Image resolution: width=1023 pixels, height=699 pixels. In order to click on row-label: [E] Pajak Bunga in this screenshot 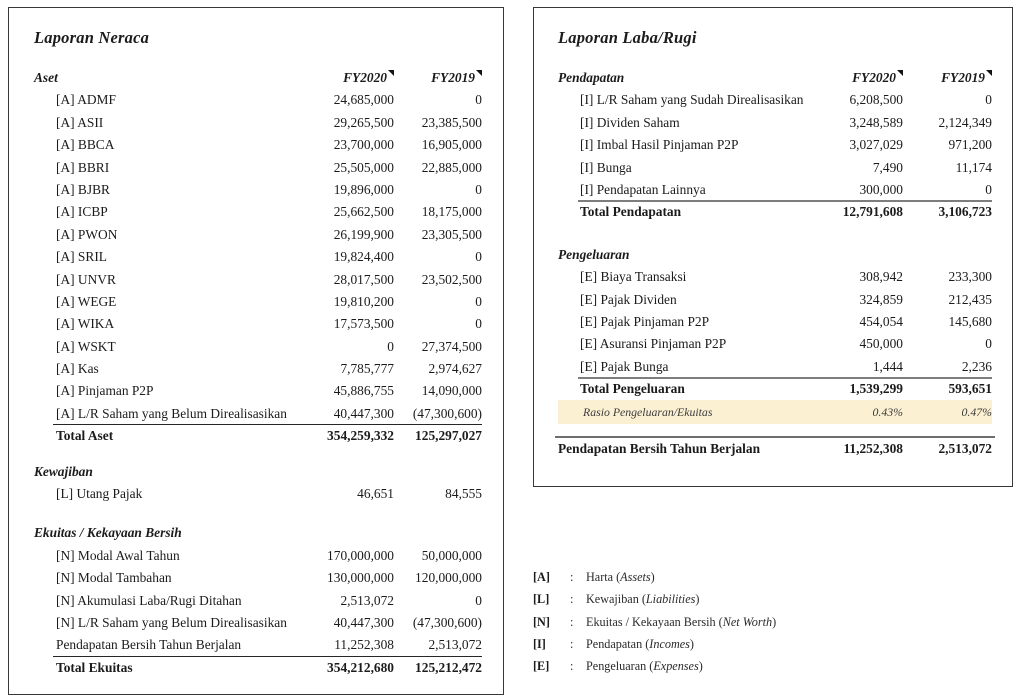, I will do `click(624, 366)`.